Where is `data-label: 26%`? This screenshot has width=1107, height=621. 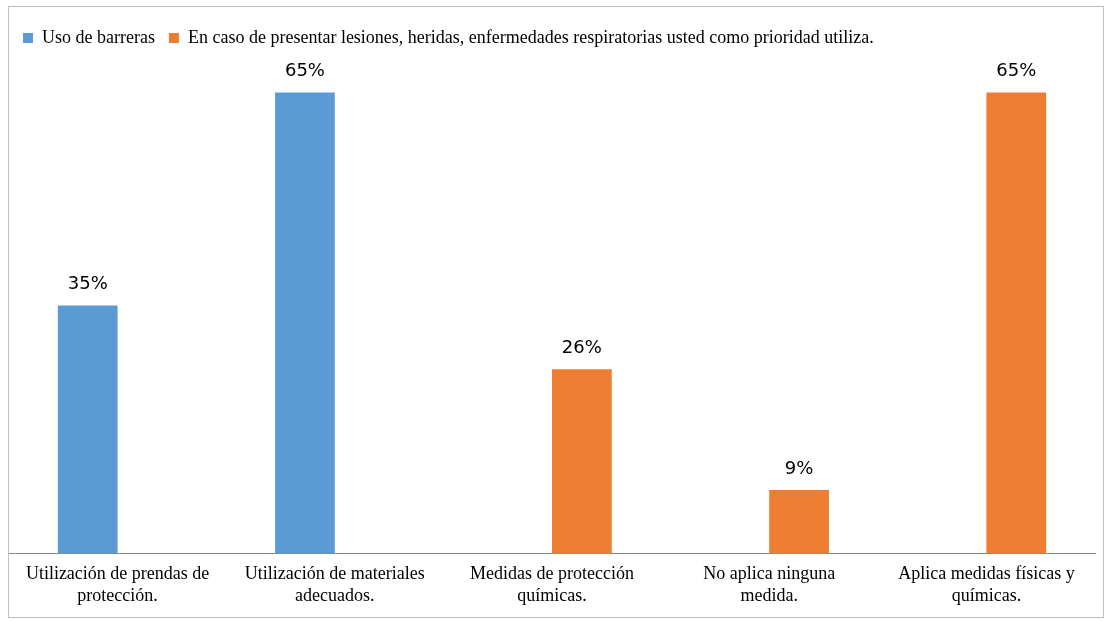 data-label: 26% is located at coordinates (581, 346).